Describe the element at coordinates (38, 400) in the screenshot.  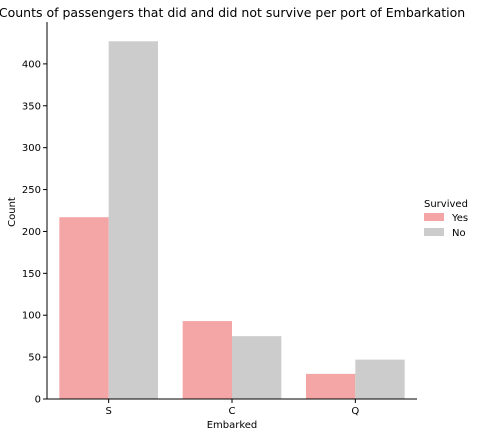
I see `y-tick-label: 0` at that location.